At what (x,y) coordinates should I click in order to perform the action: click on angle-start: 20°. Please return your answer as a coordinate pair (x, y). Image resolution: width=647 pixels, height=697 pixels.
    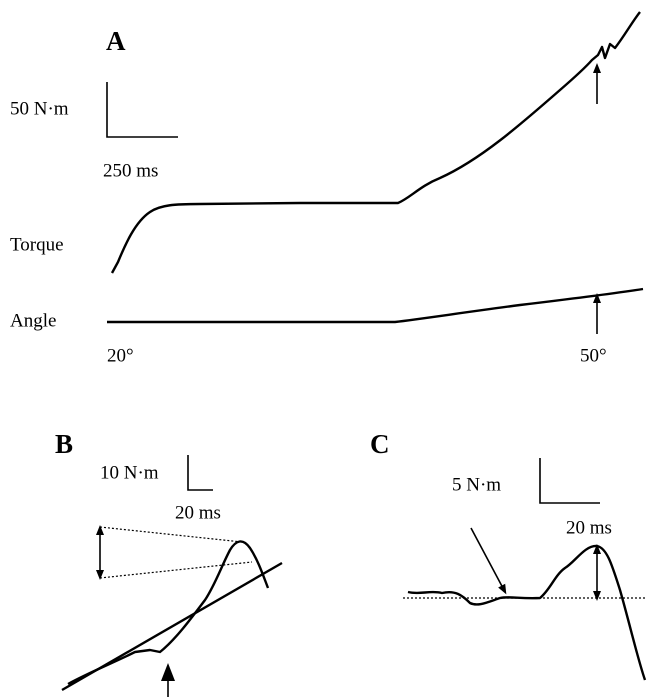
    Looking at the image, I should click on (120, 355).